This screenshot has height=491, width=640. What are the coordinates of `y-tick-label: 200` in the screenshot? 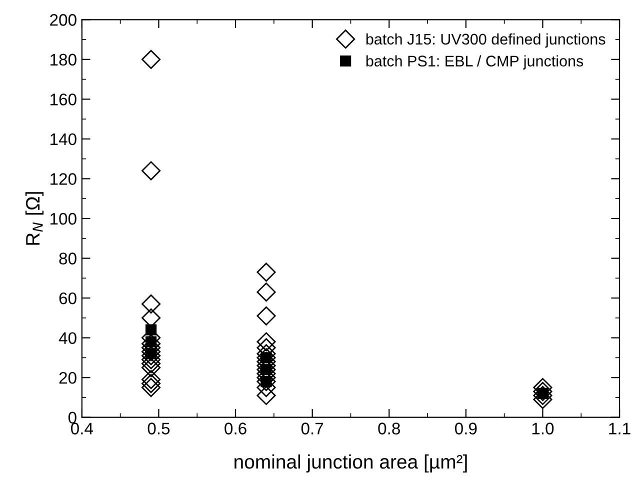 It's located at (63, 20).